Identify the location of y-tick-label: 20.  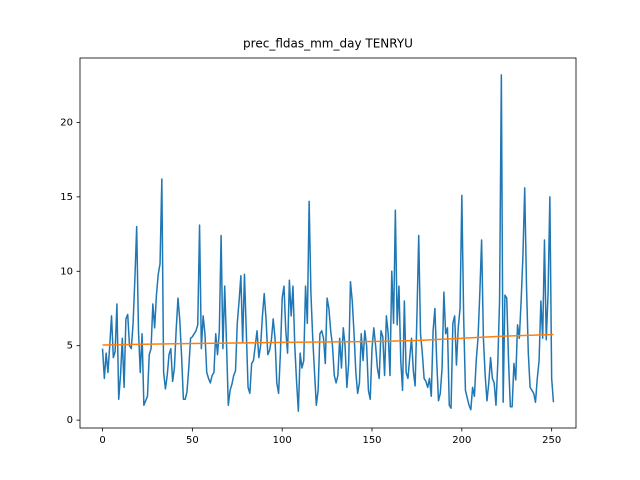
(66, 122).